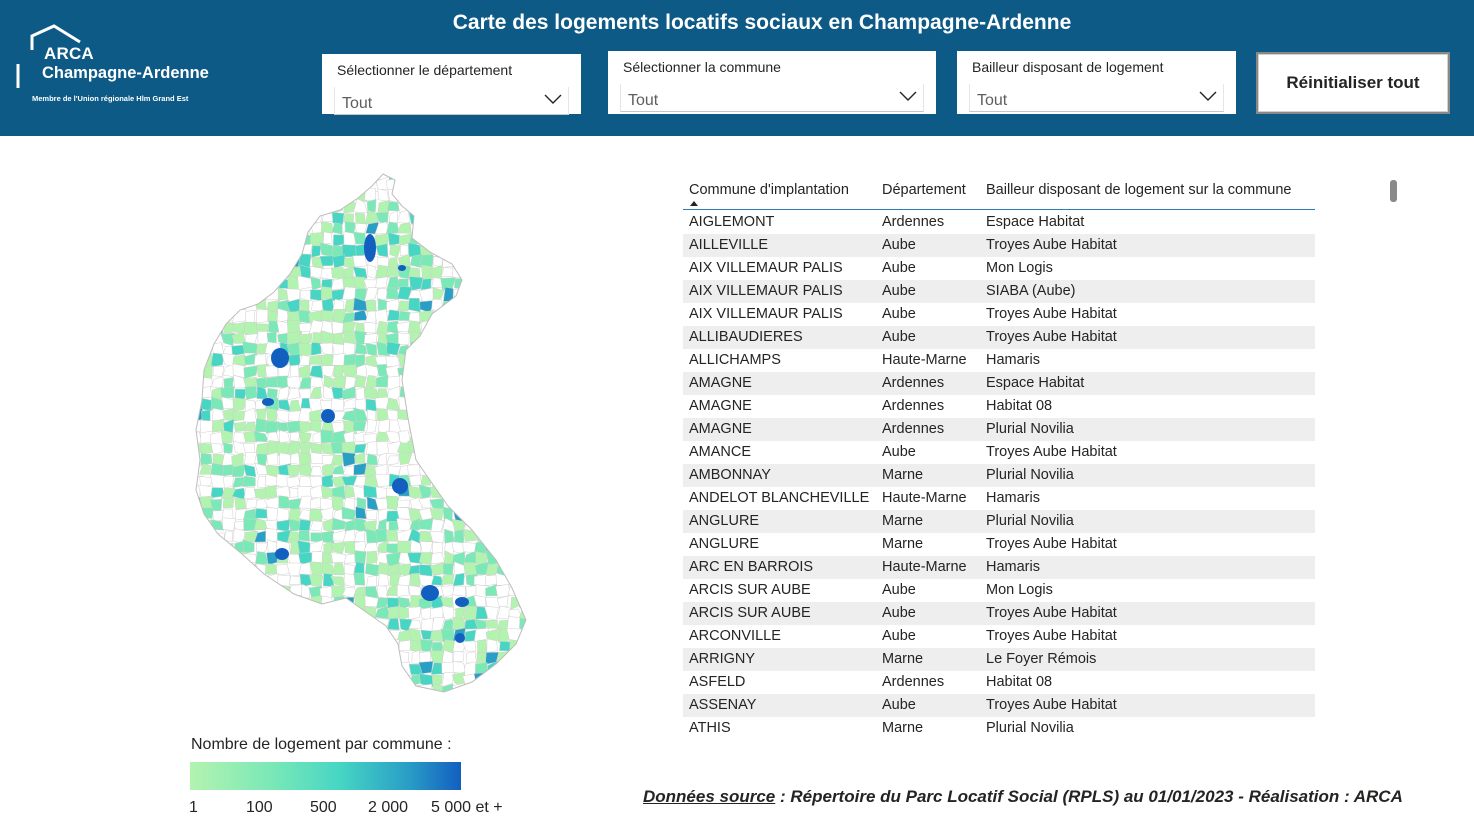  What do you see at coordinates (999, 406) in the screenshot?
I see `table-row: AMAGNE Ardennes Habitat 08` at bounding box center [999, 406].